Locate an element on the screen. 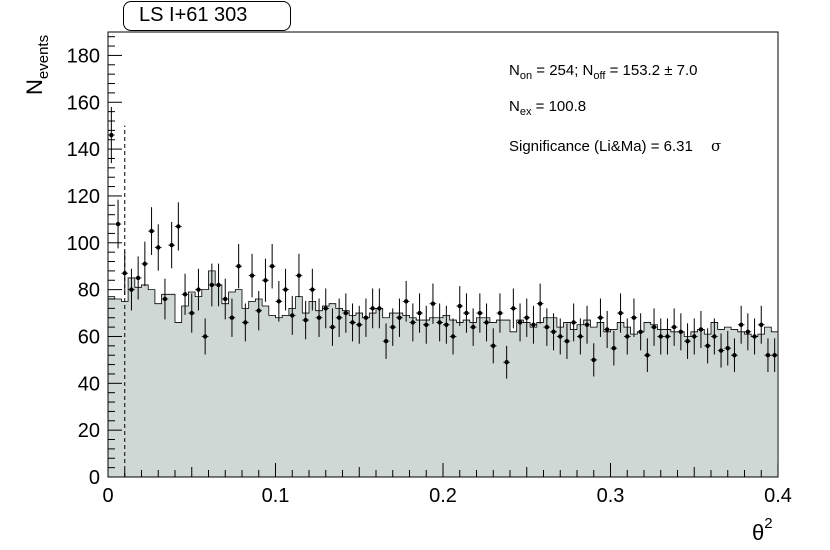  y-tick-label: 100 is located at coordinates (83, 244).